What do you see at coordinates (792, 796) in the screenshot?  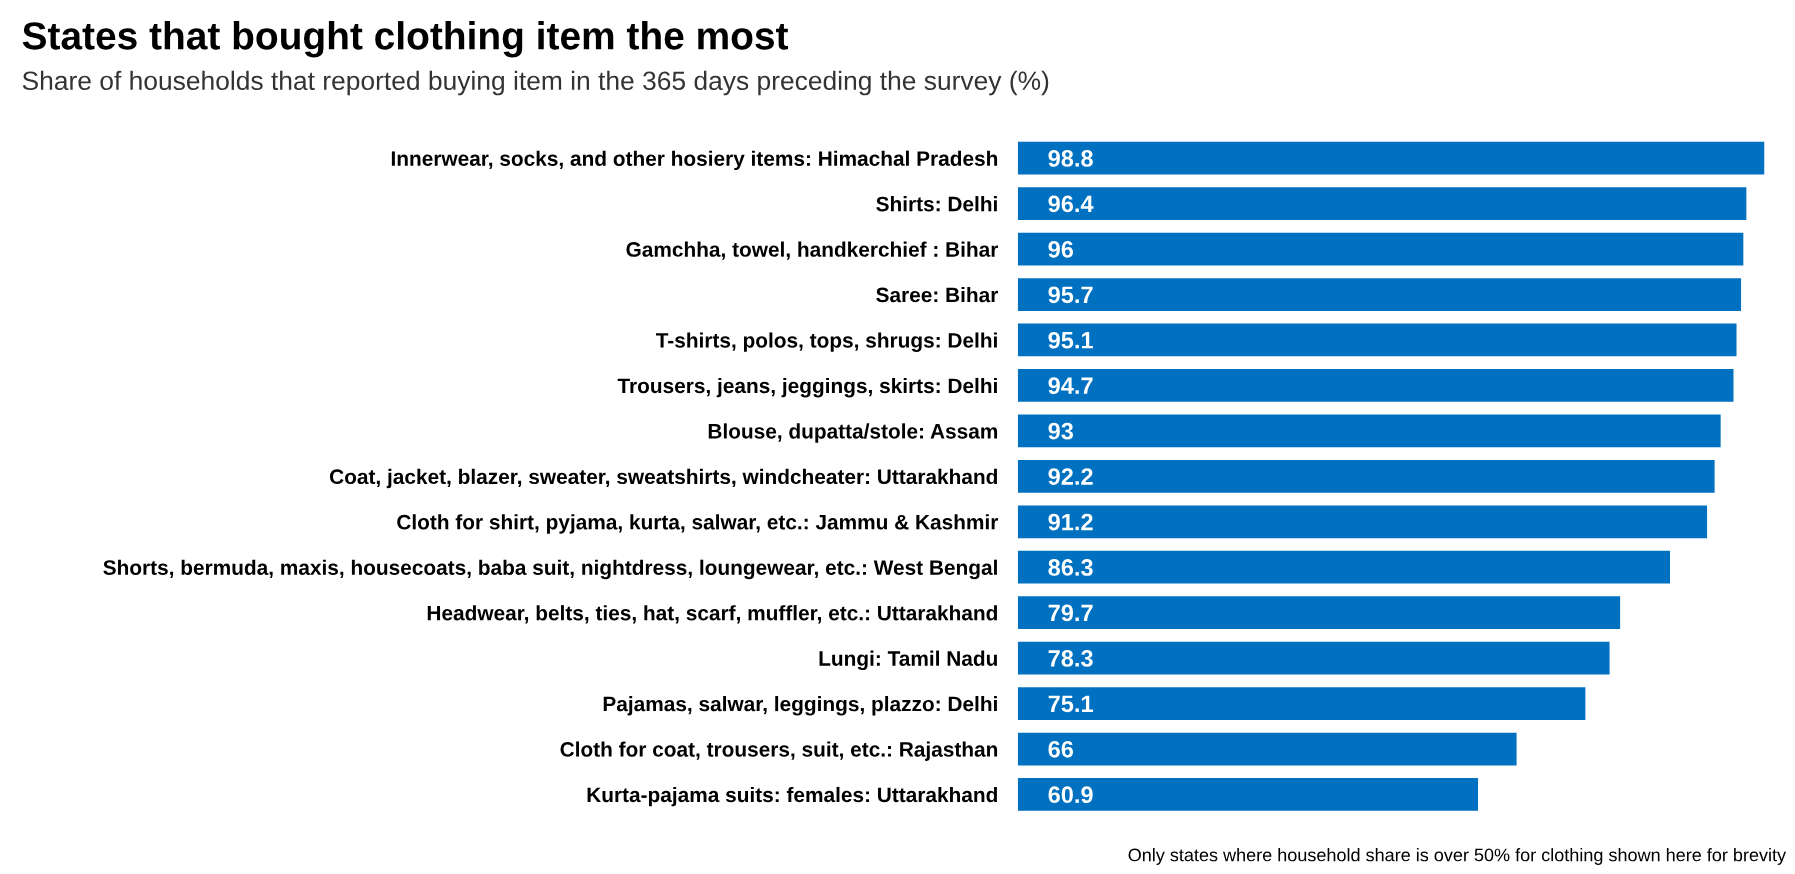 I see `y-tick-label: Kurta-pajama suits: females: Uttarakhand` at bounding box center [792, 796].